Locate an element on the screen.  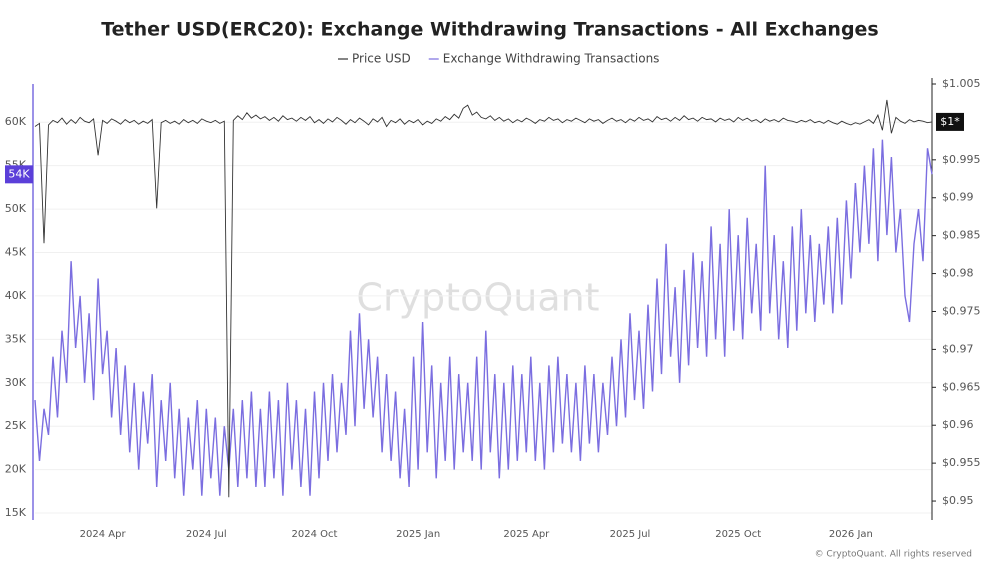
legend-label: Price USD is located at coordinates (381, 59).